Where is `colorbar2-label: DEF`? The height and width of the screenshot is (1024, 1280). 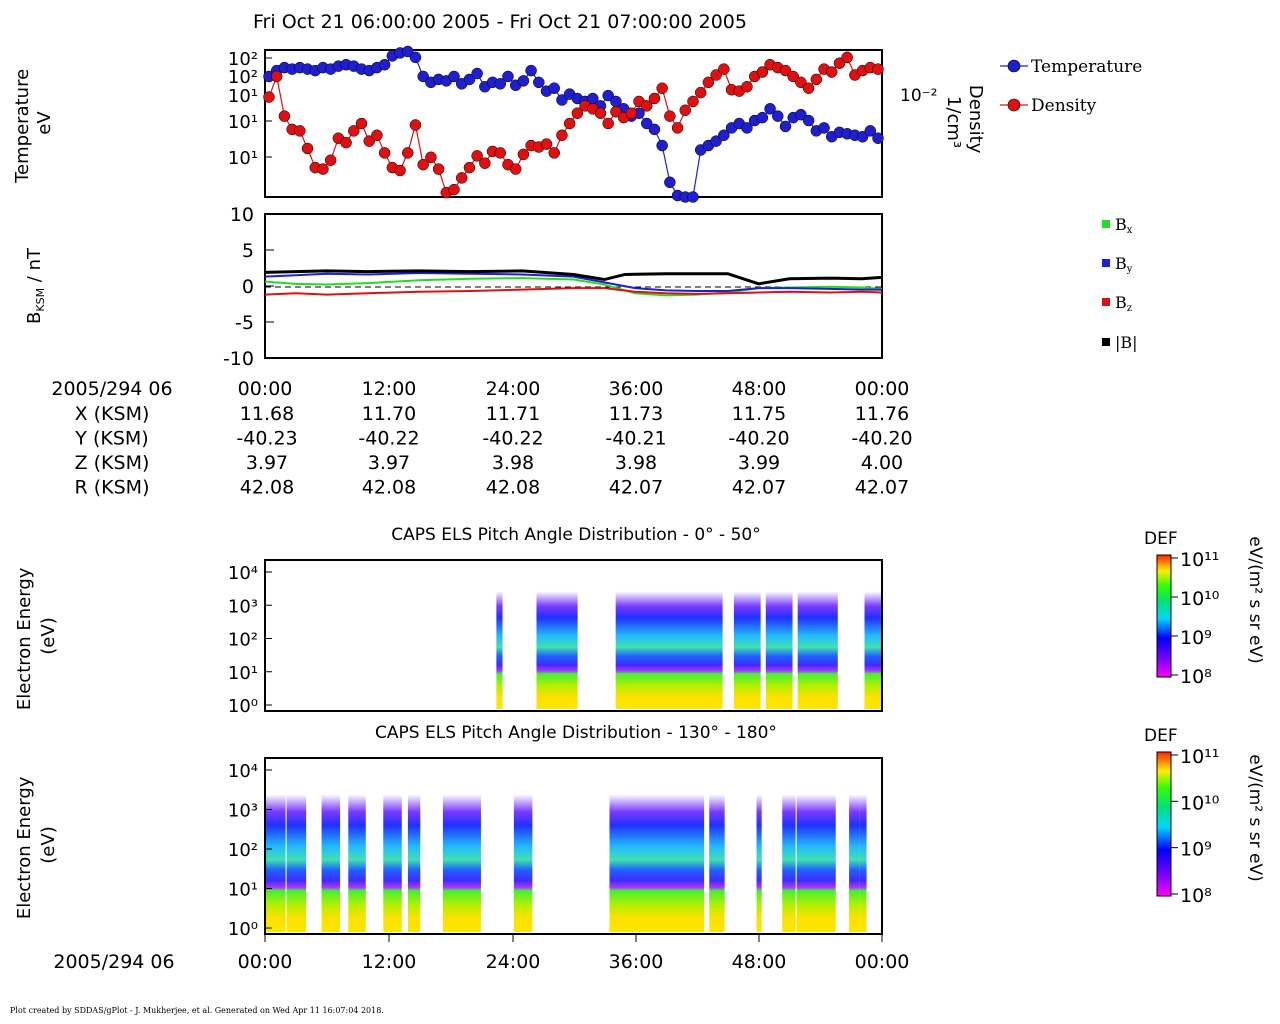
colorbar2-label: DEF is located at coordinates (1161, 736).